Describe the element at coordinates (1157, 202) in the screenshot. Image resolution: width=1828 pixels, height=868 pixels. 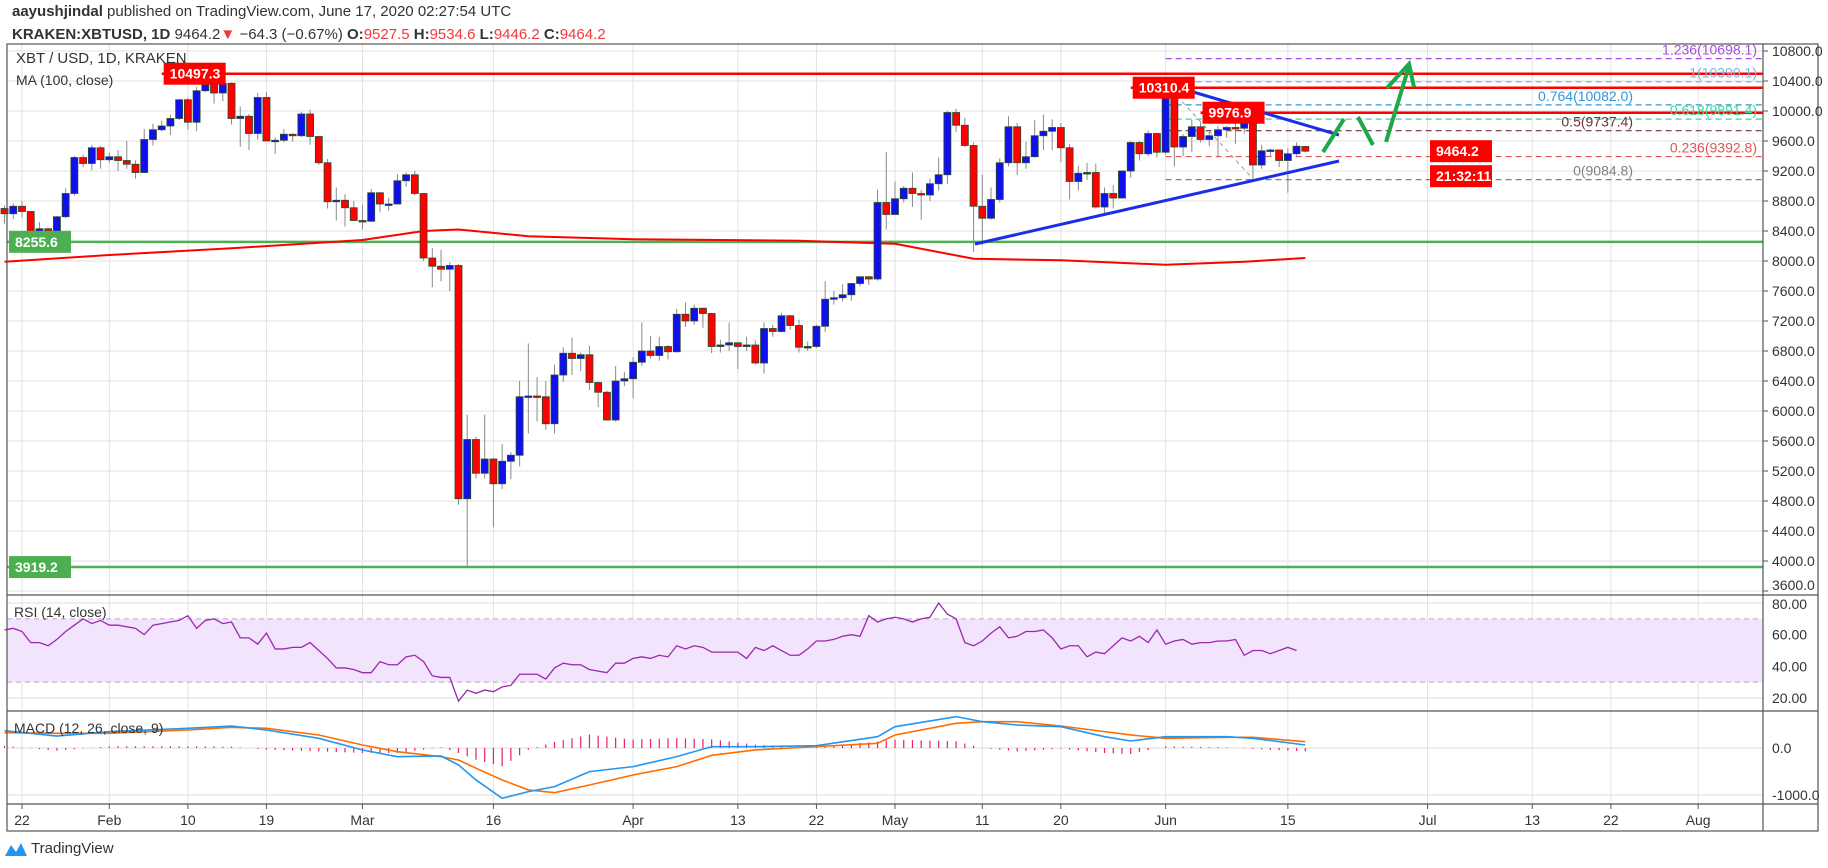
I see `ascending-trendline` at that location.